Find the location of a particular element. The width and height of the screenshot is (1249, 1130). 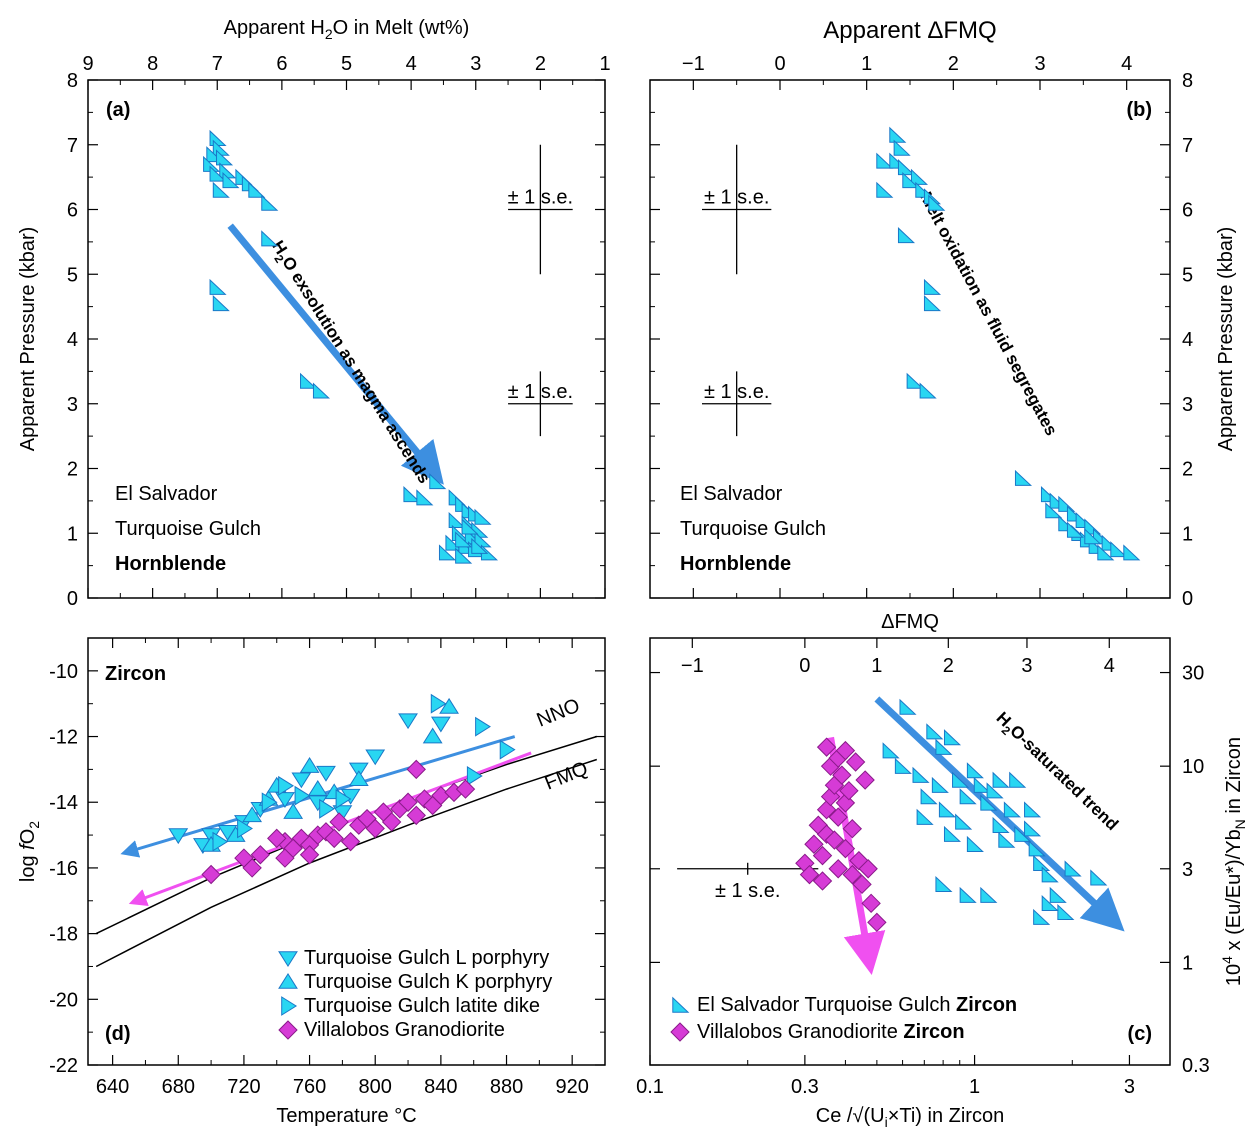

panel-b-arrow-label: Melt oxidation as fluid segregates is located at coordinates (988, 314).